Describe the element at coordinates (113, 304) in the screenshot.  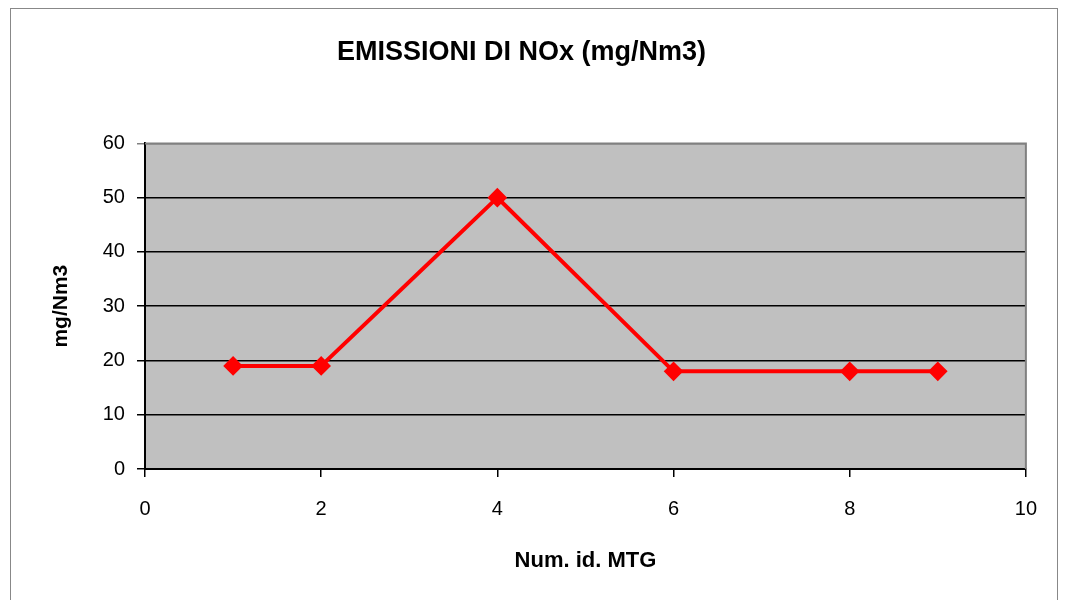
I see `y-tick-label: 30` at that location.